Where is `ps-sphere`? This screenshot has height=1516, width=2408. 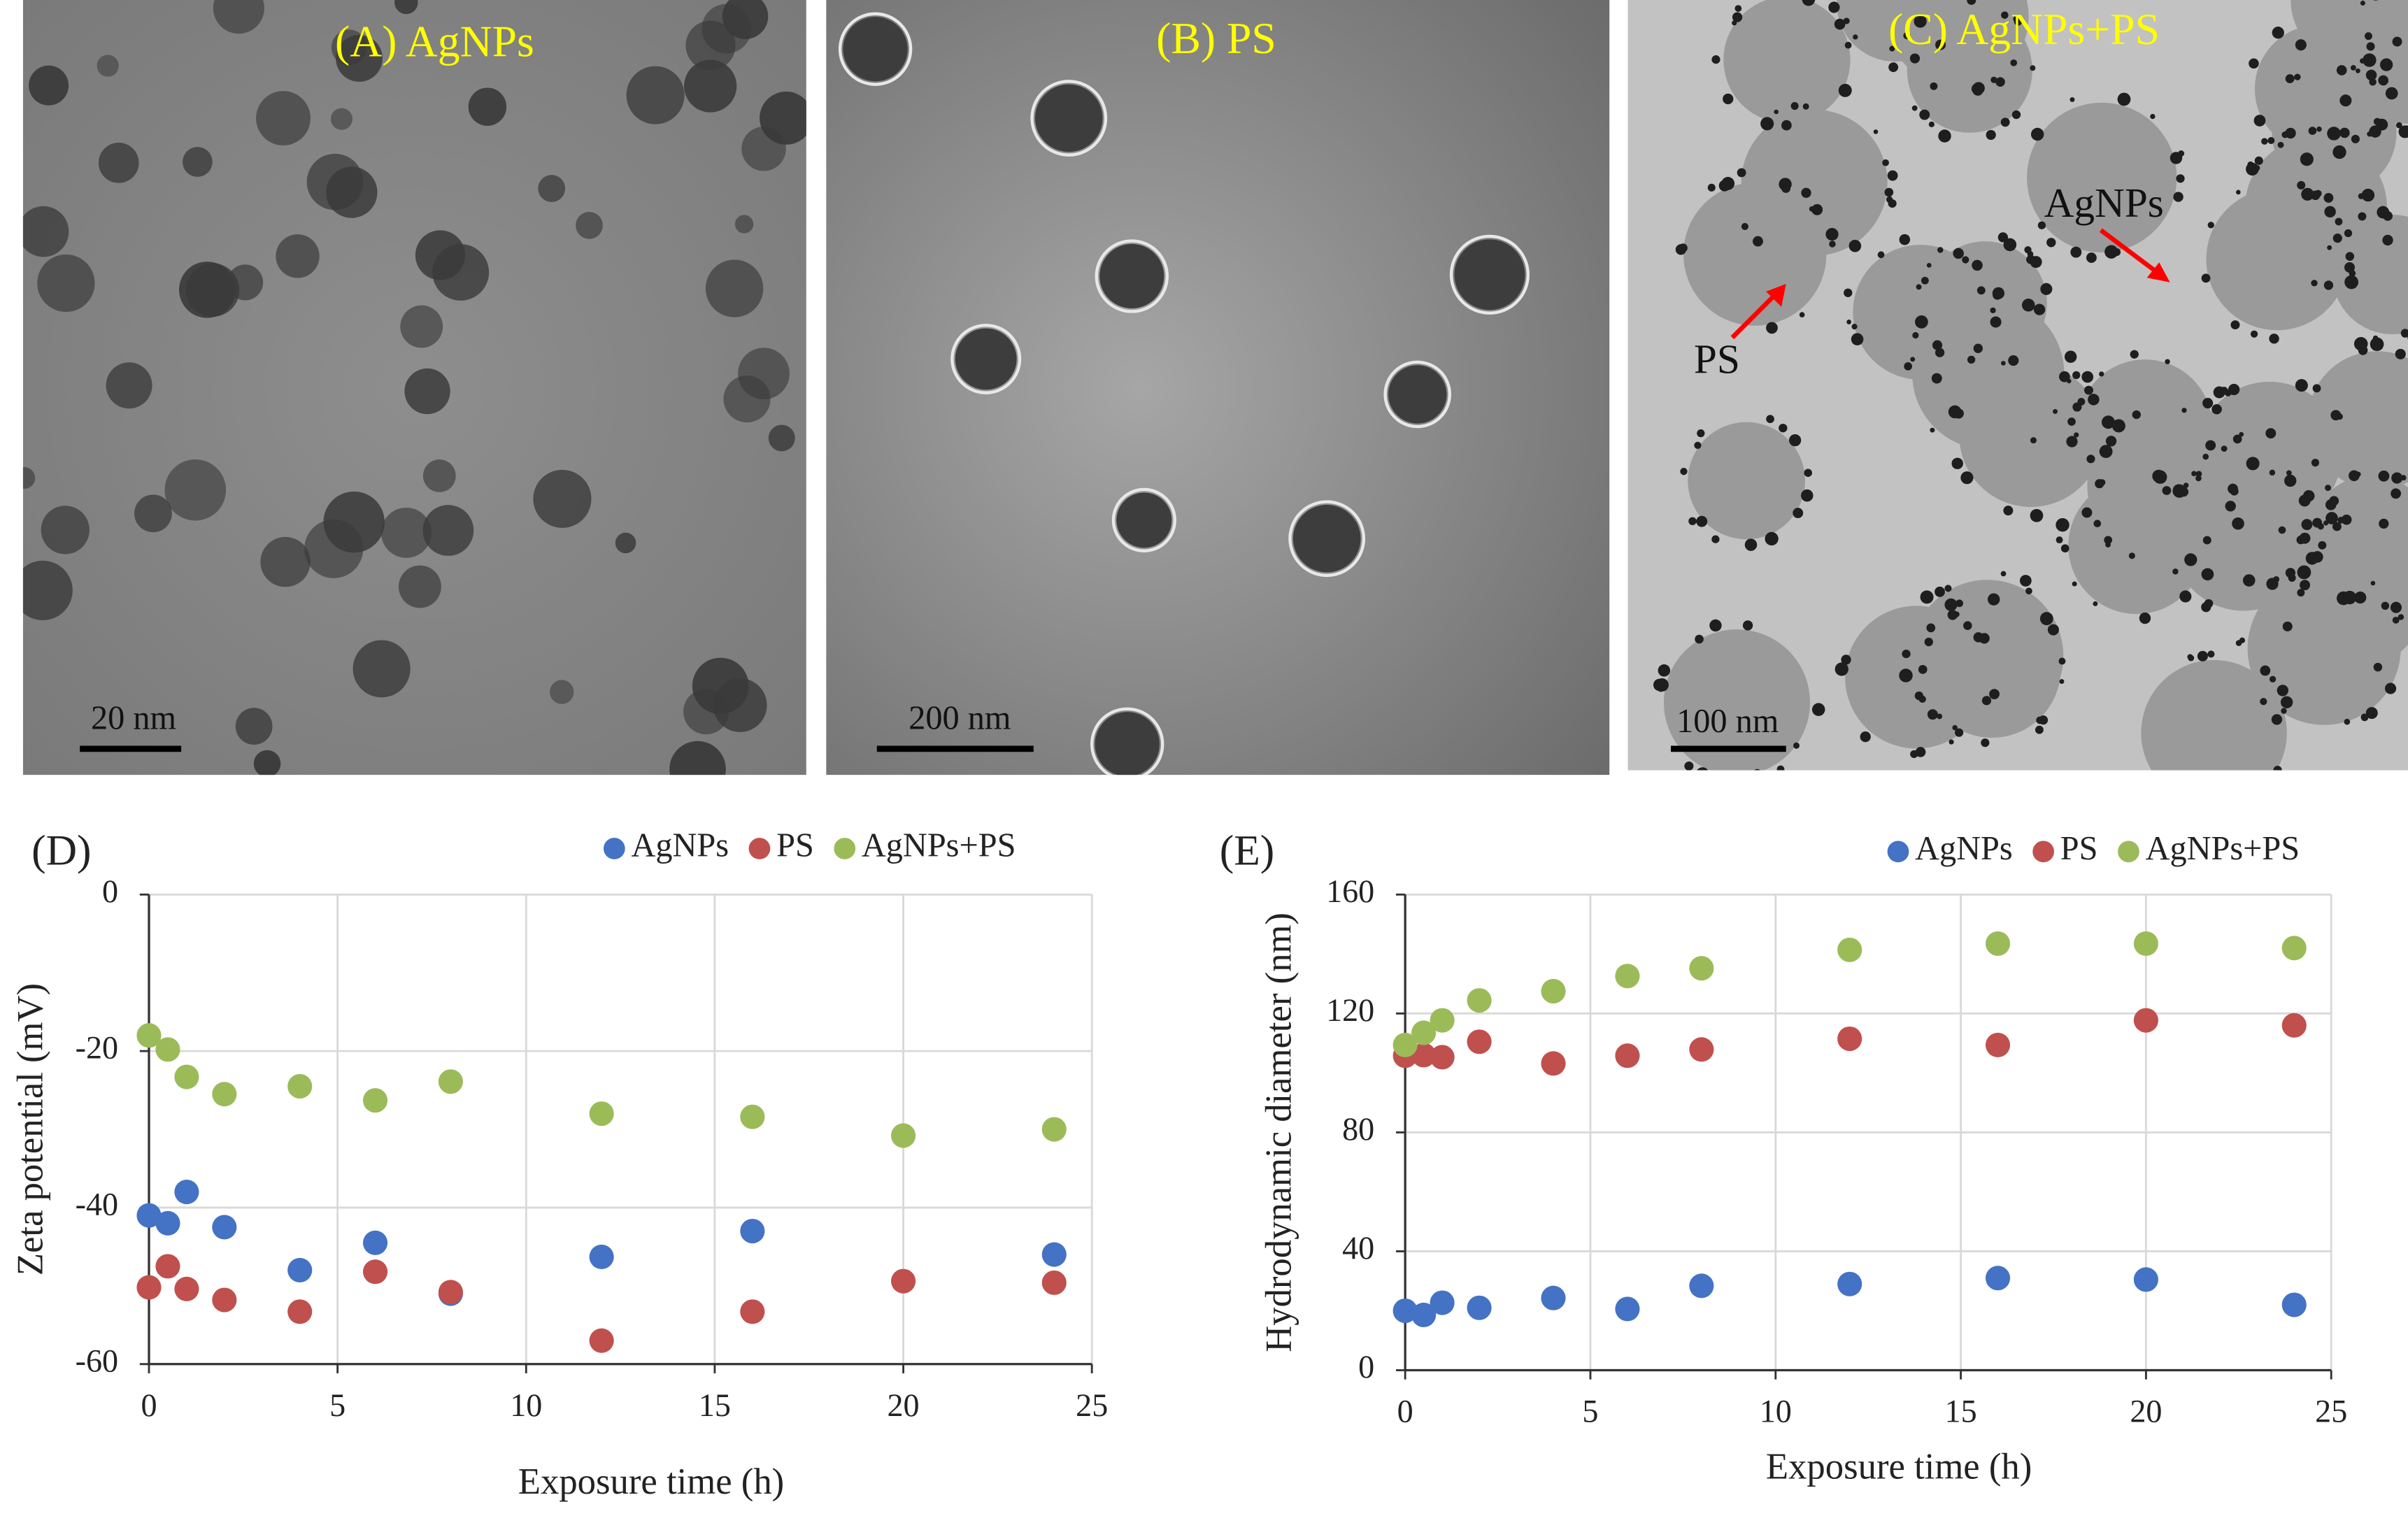
ps-sphere is located at coordinates (2358, 420).